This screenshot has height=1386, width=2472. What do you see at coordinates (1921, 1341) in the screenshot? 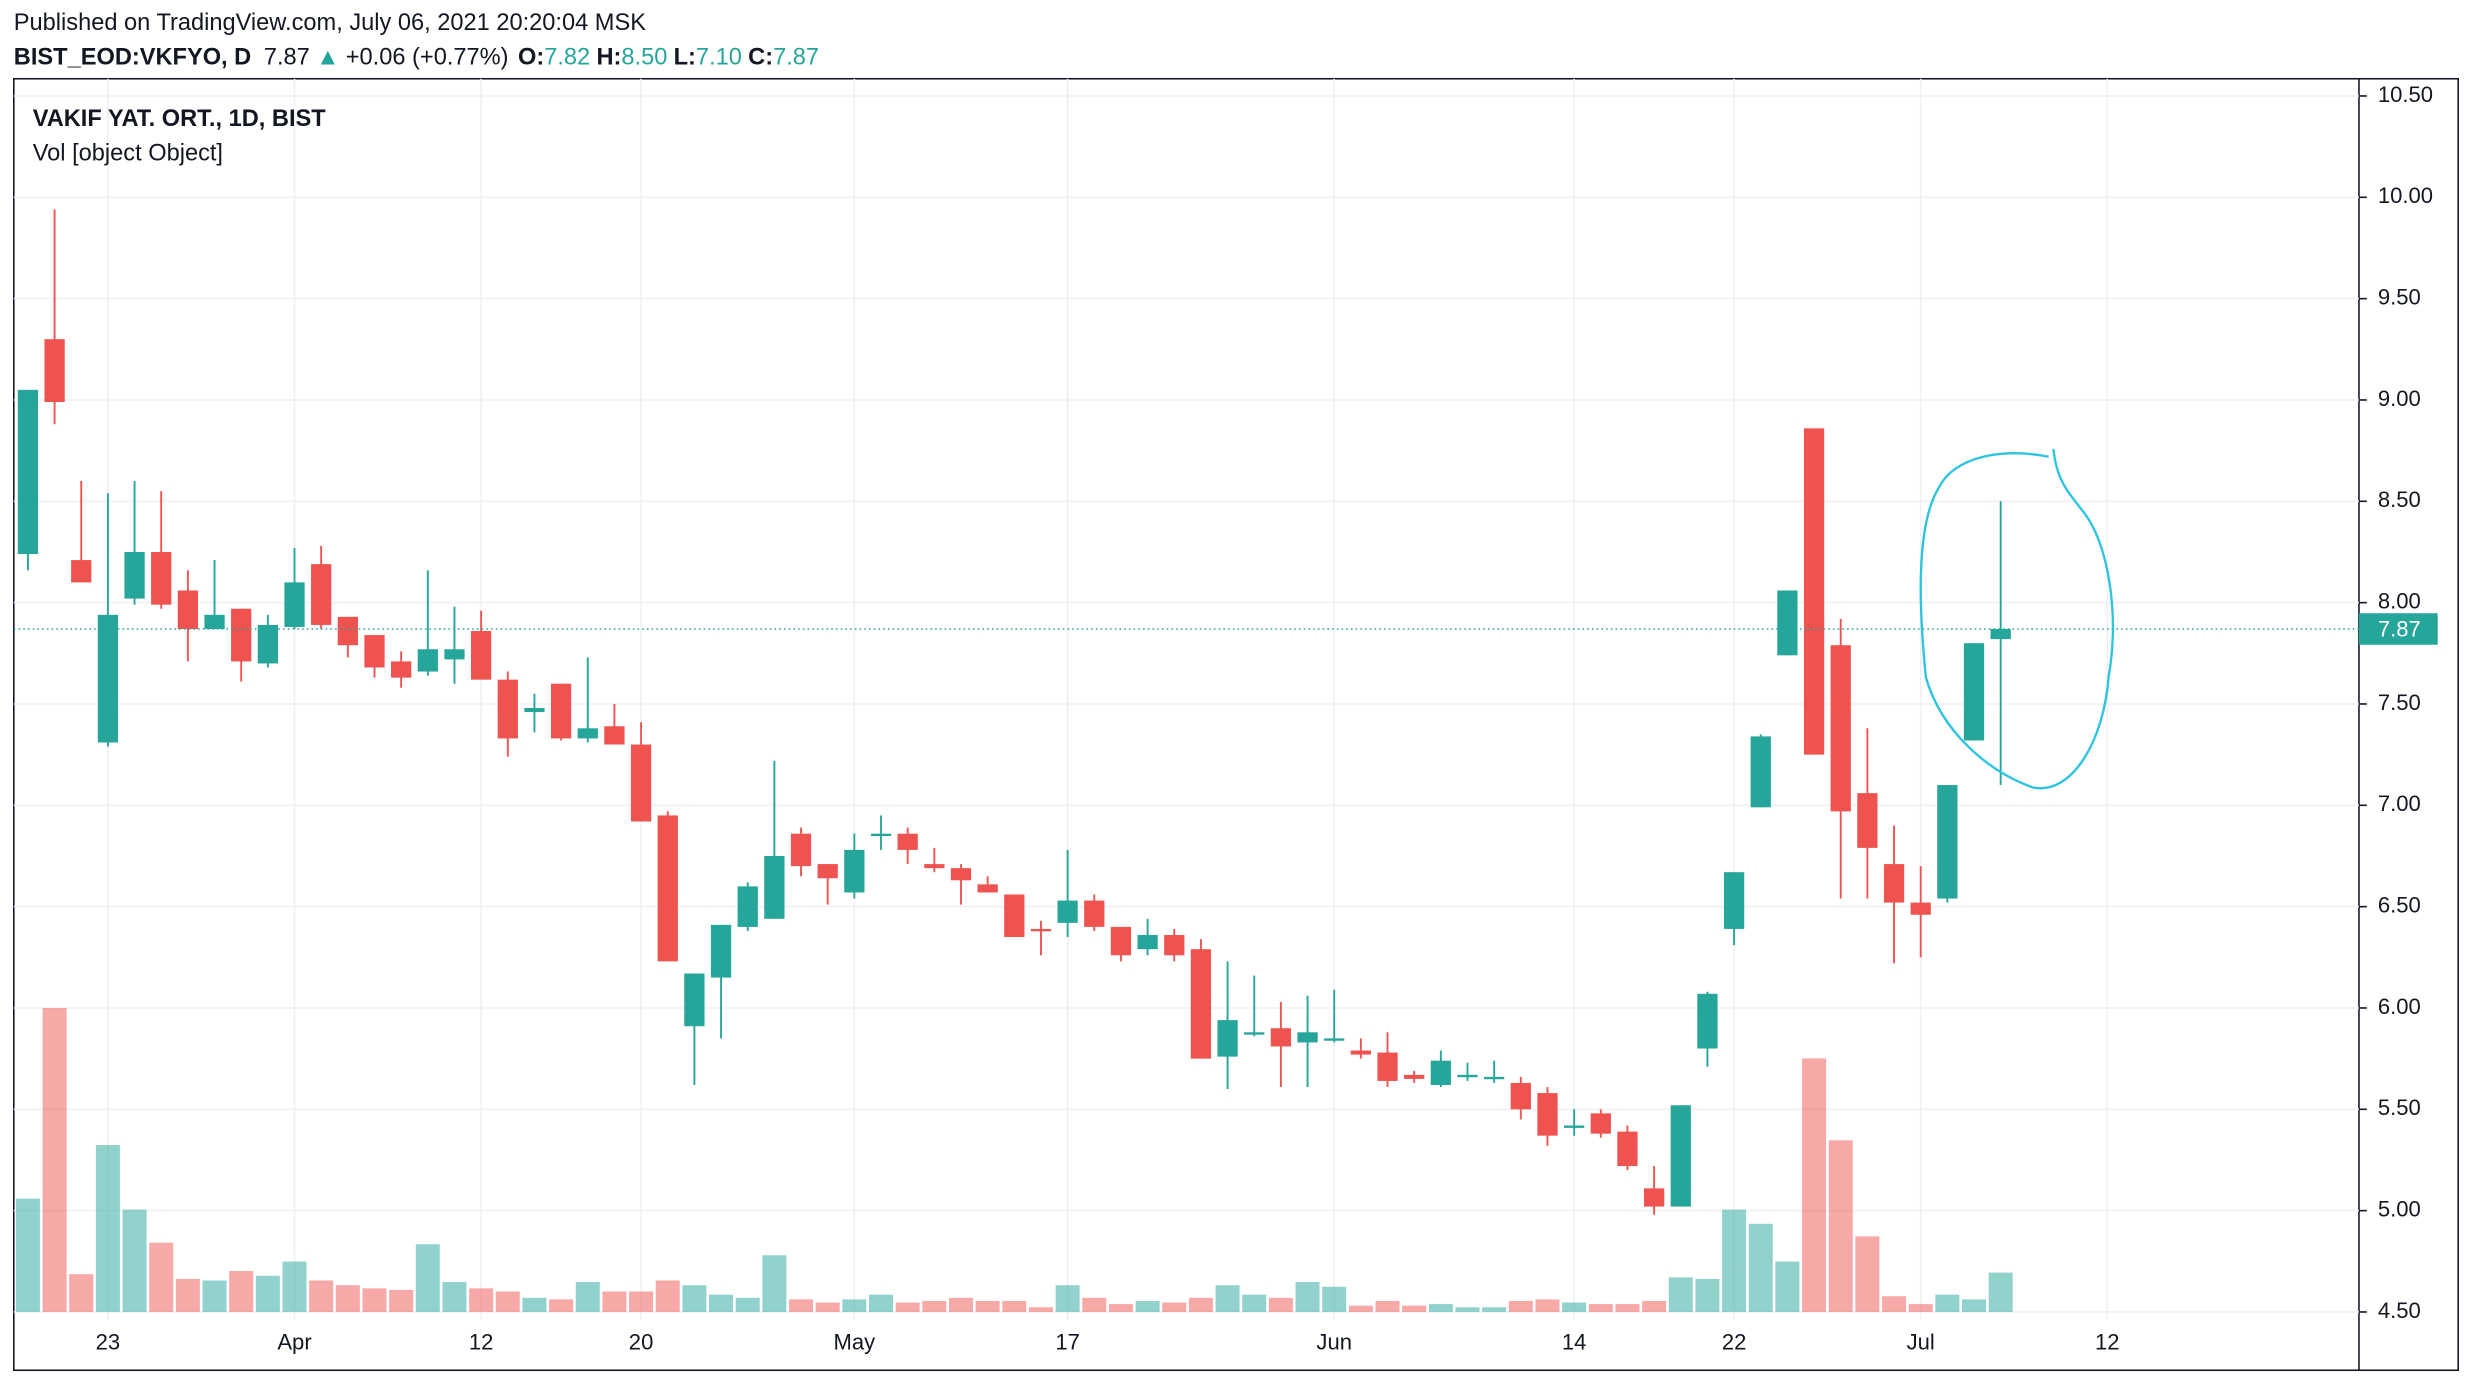
I see `x-tick-label: Jul` at bounding box center [1921, 1341].